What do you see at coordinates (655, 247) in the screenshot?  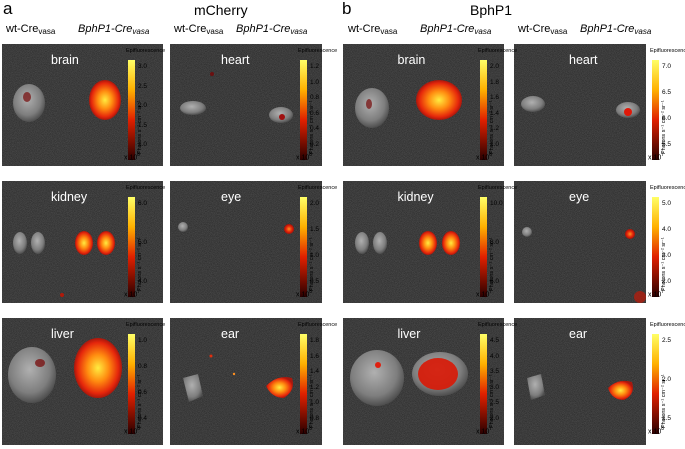 I see `colorbar-b-eye` at bounding box center [655, 247].